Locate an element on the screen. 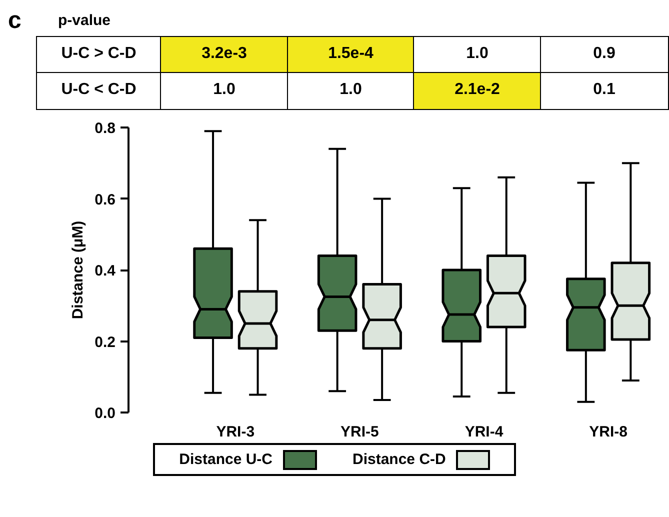 This screenshot has width=669, height=517. text: U-C < C-D is located at coordinates (99, 91).